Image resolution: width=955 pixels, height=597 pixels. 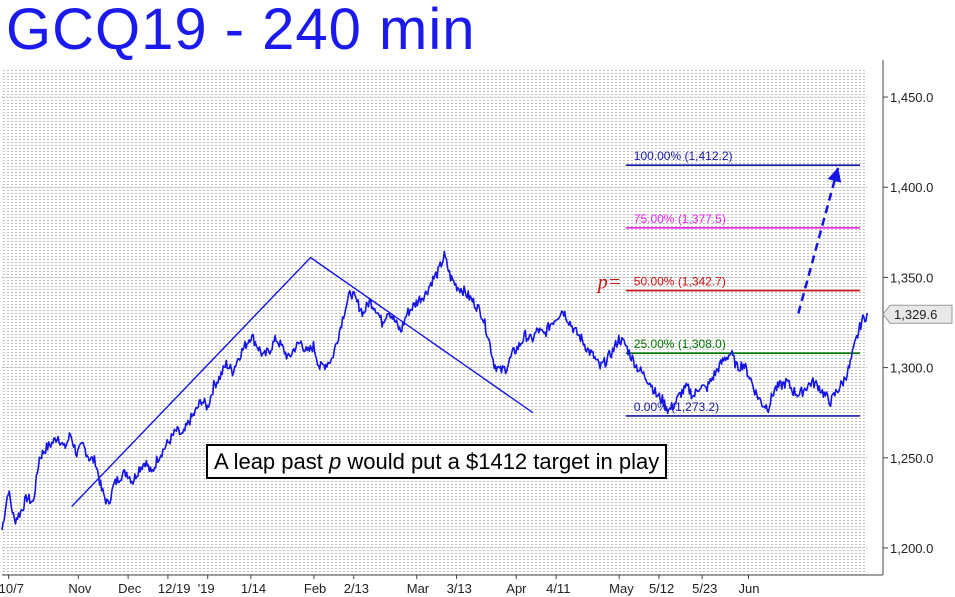 What do you see at coordinates (12, 588) in the screenshot?
I see `x-tick-label: 10/7` at bounding box center [12, 588].